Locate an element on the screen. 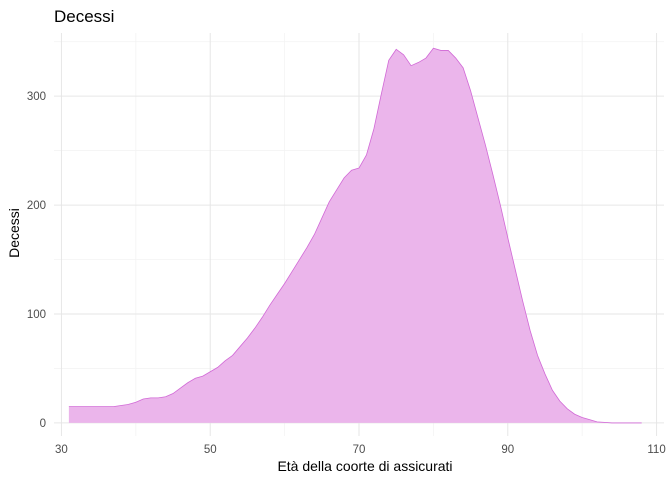 The width and height of the screenshot is (672, 480). y-tick-label: 200 is located at coordinates (36, 206).